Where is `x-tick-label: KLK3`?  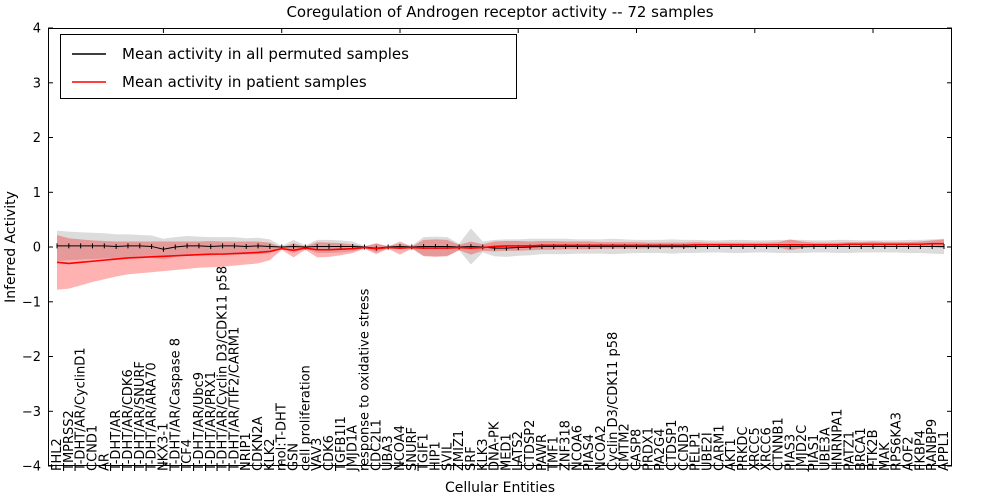 x-tick-label: KLK3 is located at coordinates (483, 454).